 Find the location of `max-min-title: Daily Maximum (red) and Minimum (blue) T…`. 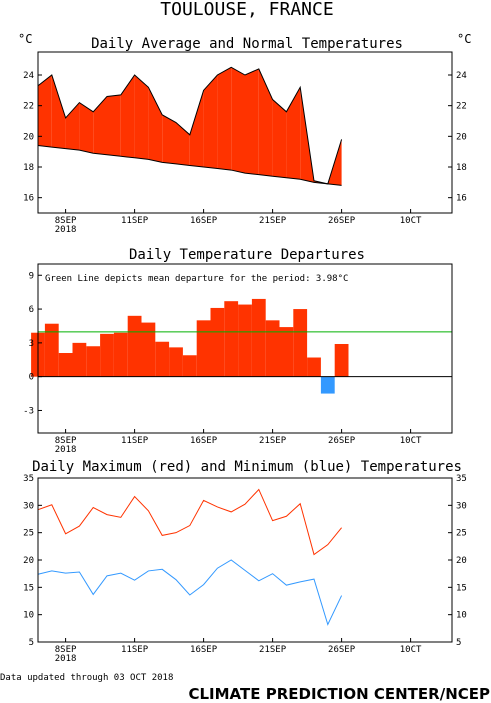

max-min-title: Daily Maximum (red) and Minimum (blue) T… is located at coordinates (247, 467).